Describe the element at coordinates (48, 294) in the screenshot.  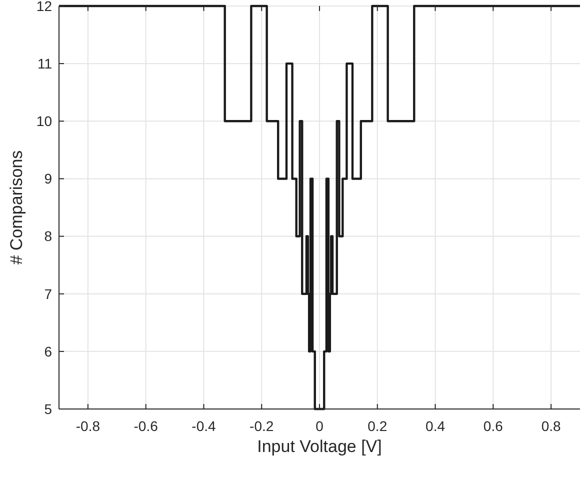
I see `y-tick-label: 7` at that location.